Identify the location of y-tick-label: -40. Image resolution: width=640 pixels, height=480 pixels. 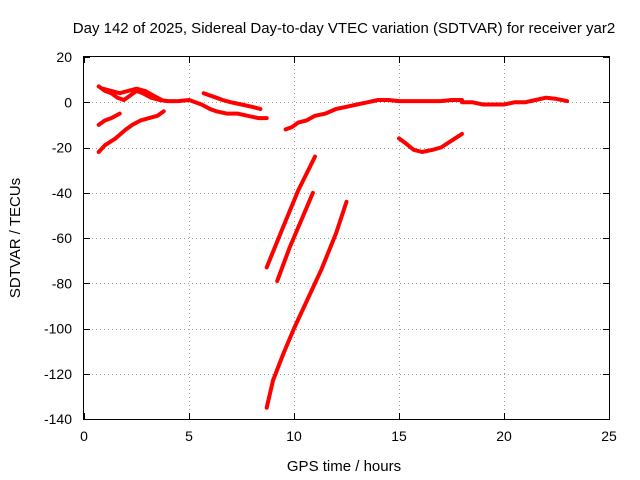
(62, 193).